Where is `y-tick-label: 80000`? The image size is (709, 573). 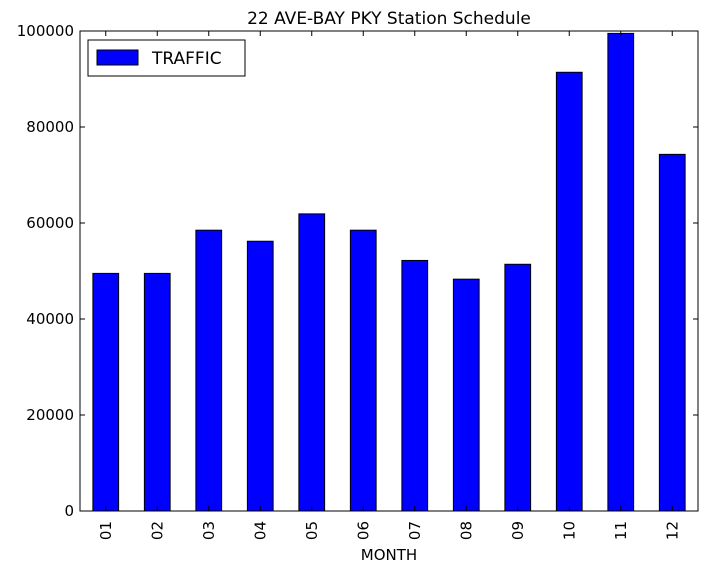 y-tick-label: 80000 is located at coordinates (50, 127).